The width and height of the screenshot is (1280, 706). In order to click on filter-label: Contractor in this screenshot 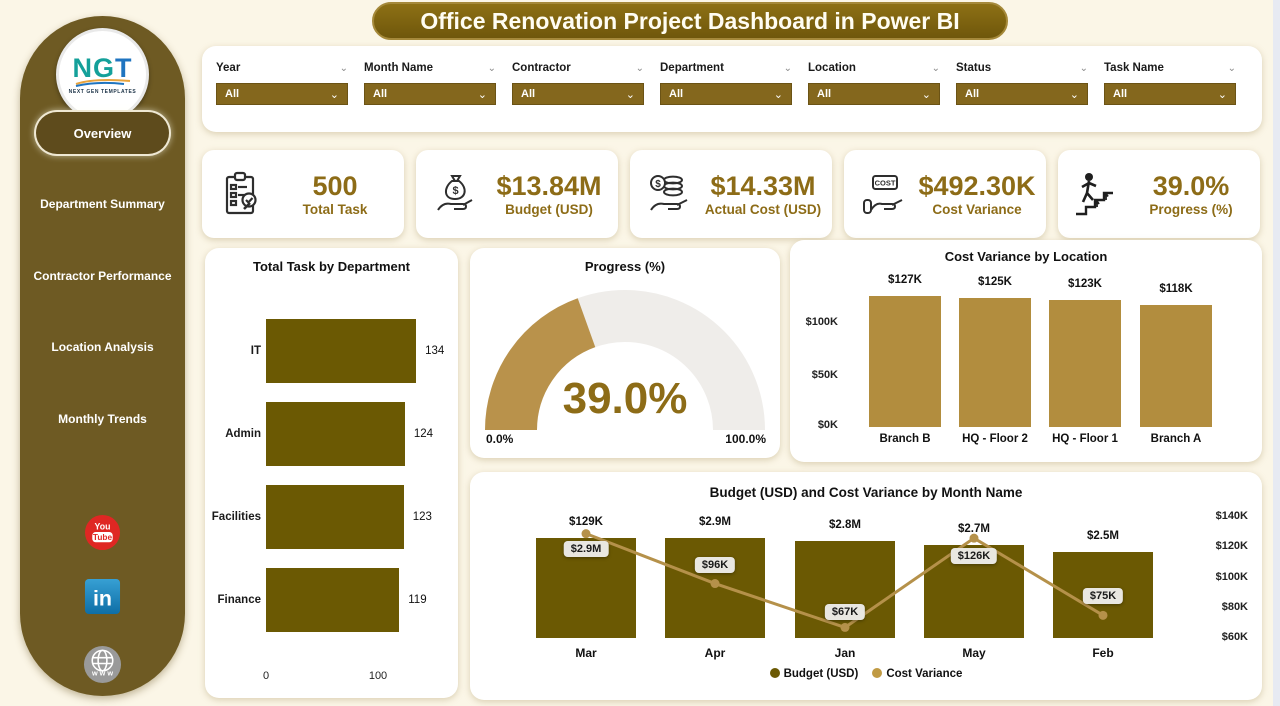, I will do `click(541, 68)`.